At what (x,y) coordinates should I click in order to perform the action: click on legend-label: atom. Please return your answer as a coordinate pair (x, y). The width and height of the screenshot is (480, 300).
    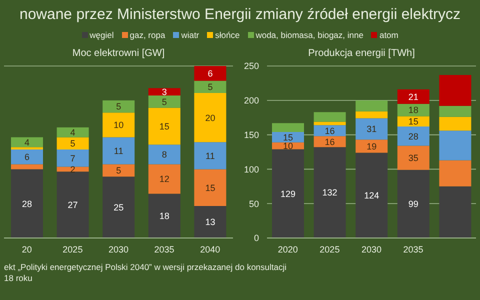
    Looking at the image, I should click on (388, 35).